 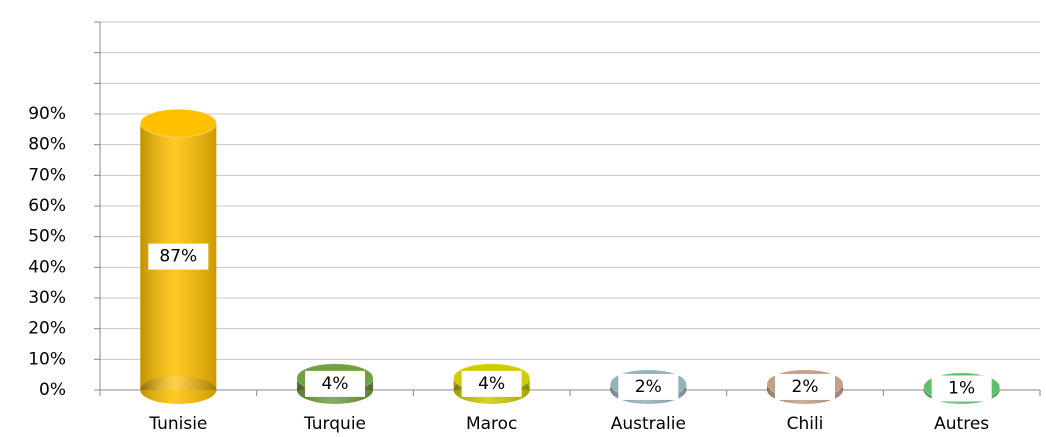 I want to click on y-tick-label: 20%, so click(x=47, y=329).